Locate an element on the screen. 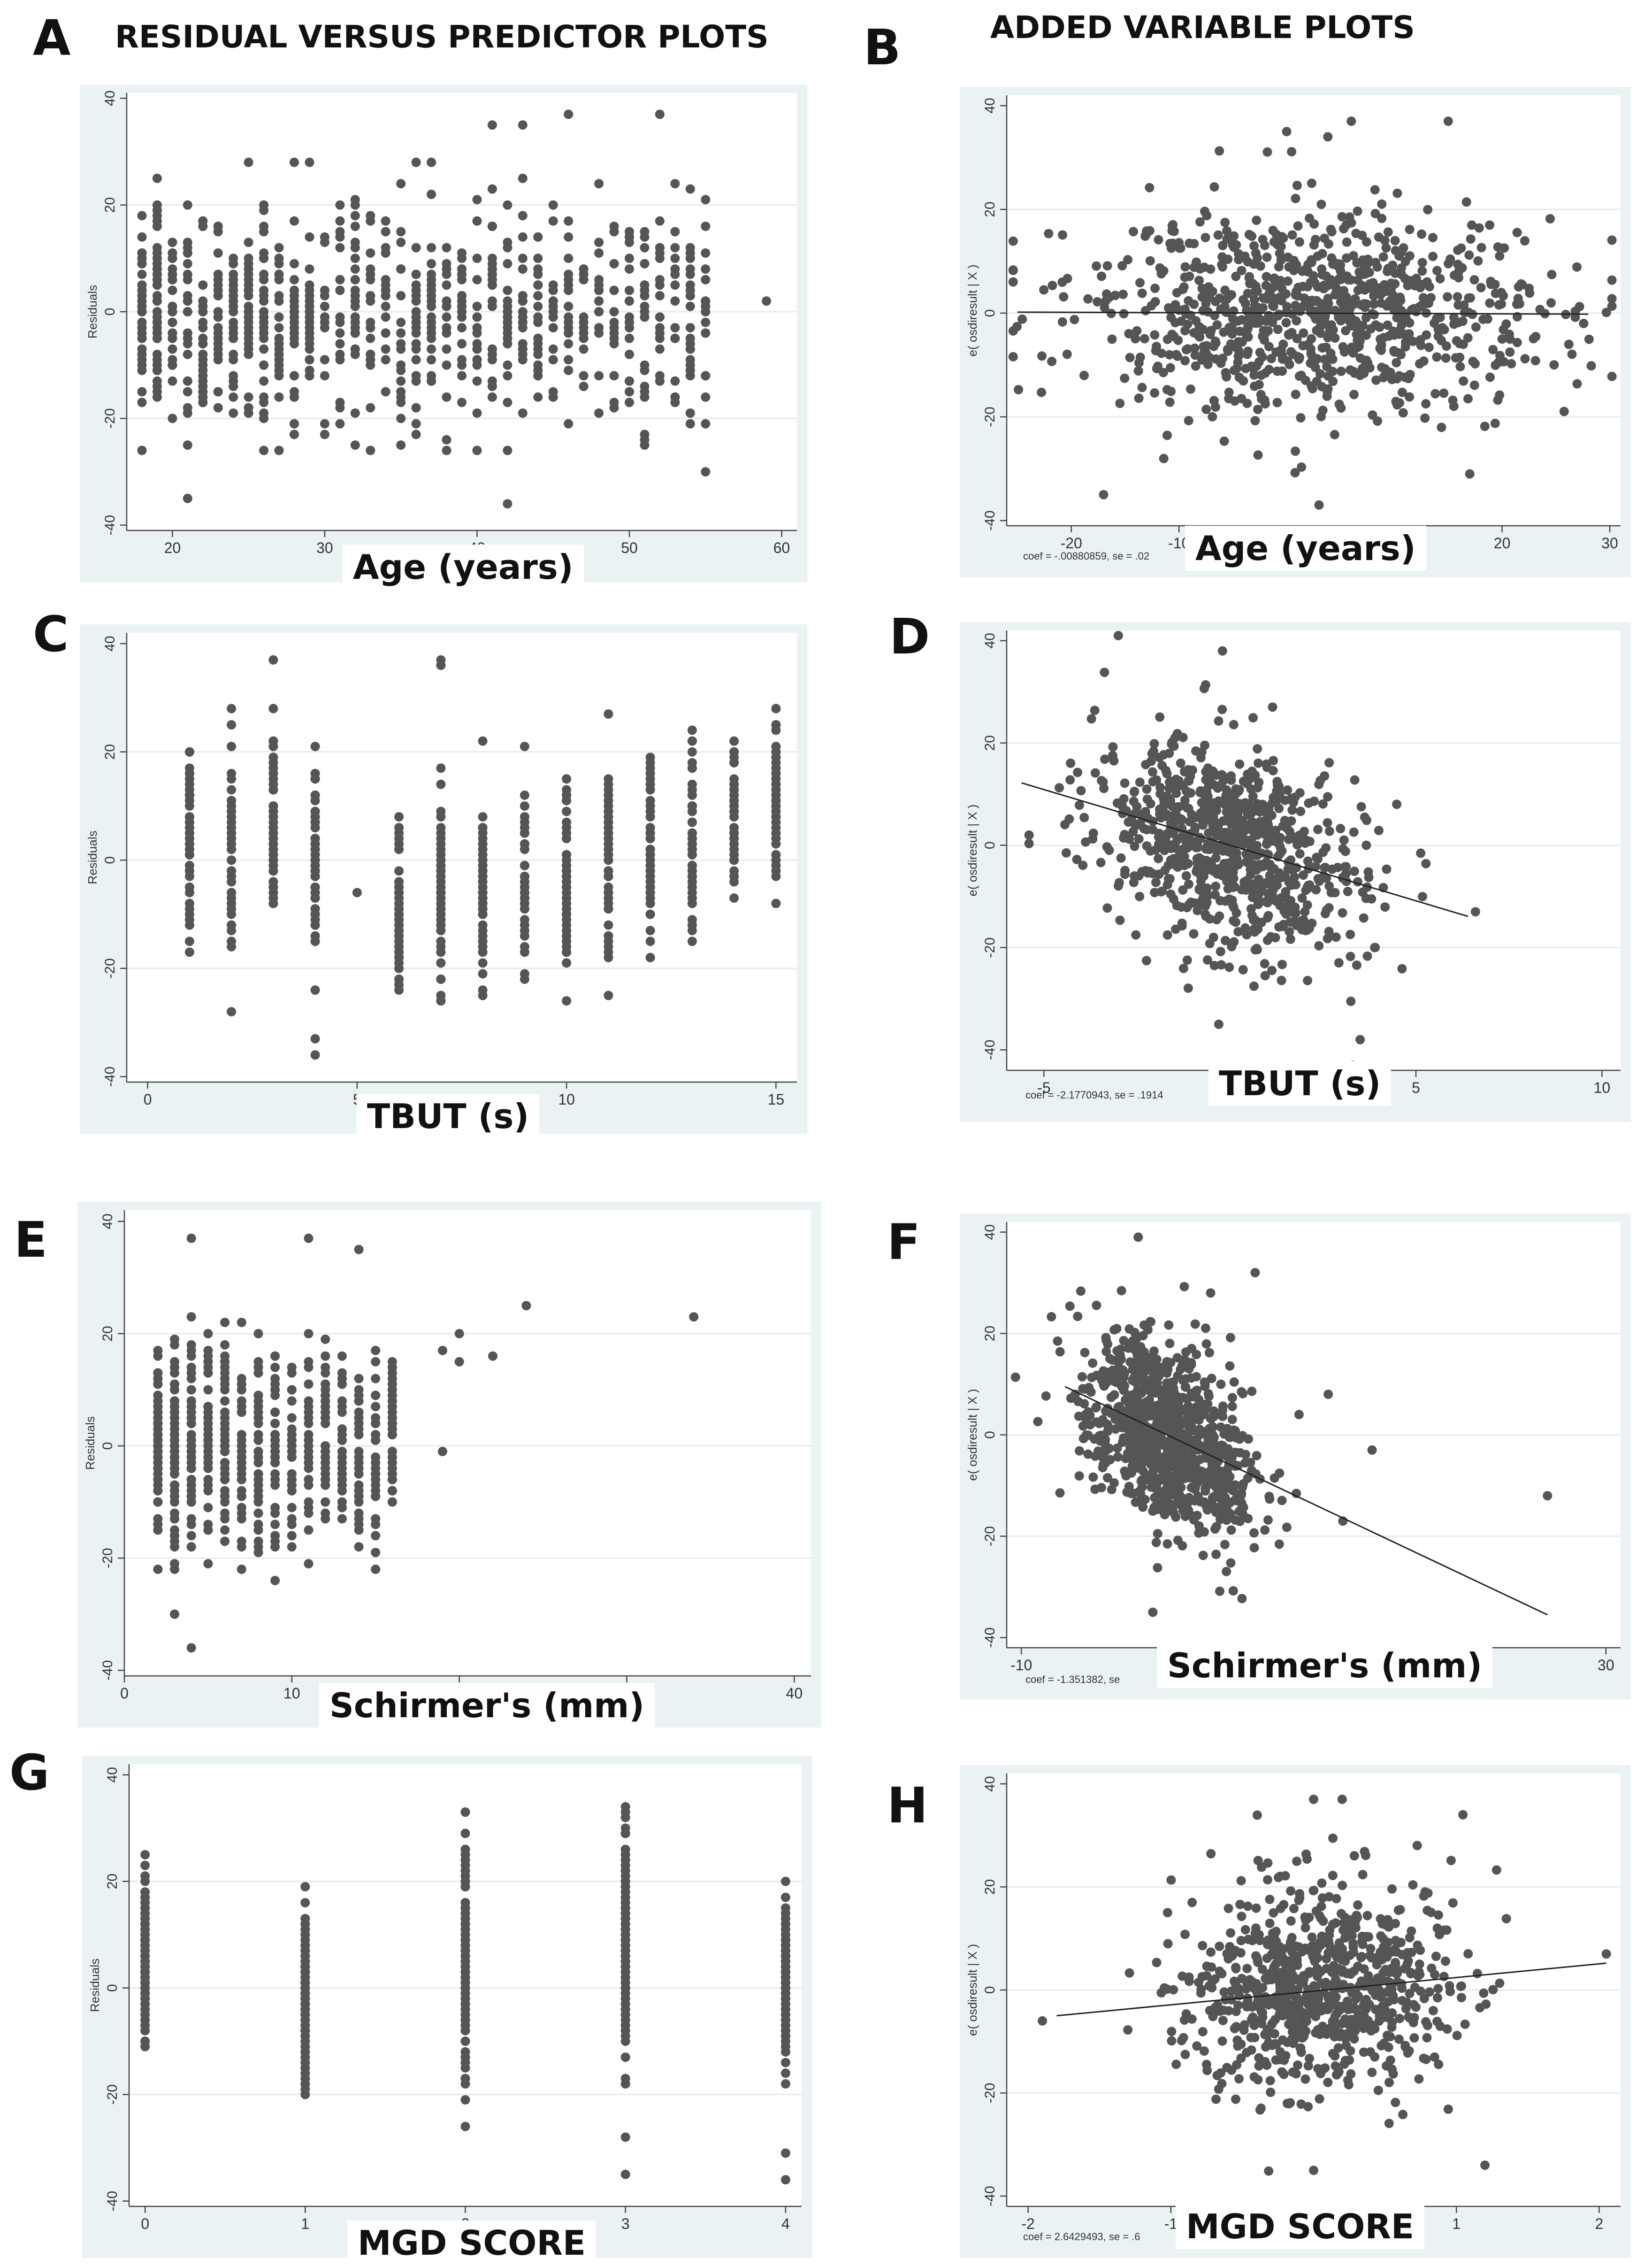 Image resolution: width=1652 pixels, height=2266 pixels. y-tick-label: -40 is located at coordinates (107, 1670).